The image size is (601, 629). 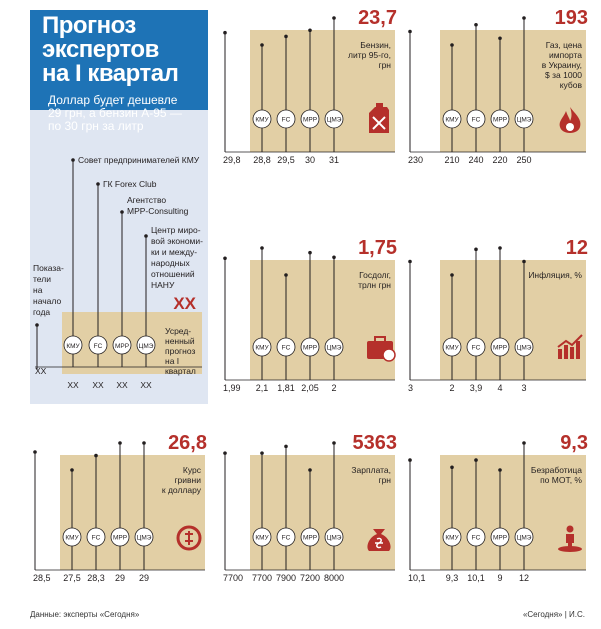 What do you see at coordinates (139, 160) in the screenshot?
I see `legend-expert-name: Совет предпринимателей КМУ` at bounding box center [139, 160].